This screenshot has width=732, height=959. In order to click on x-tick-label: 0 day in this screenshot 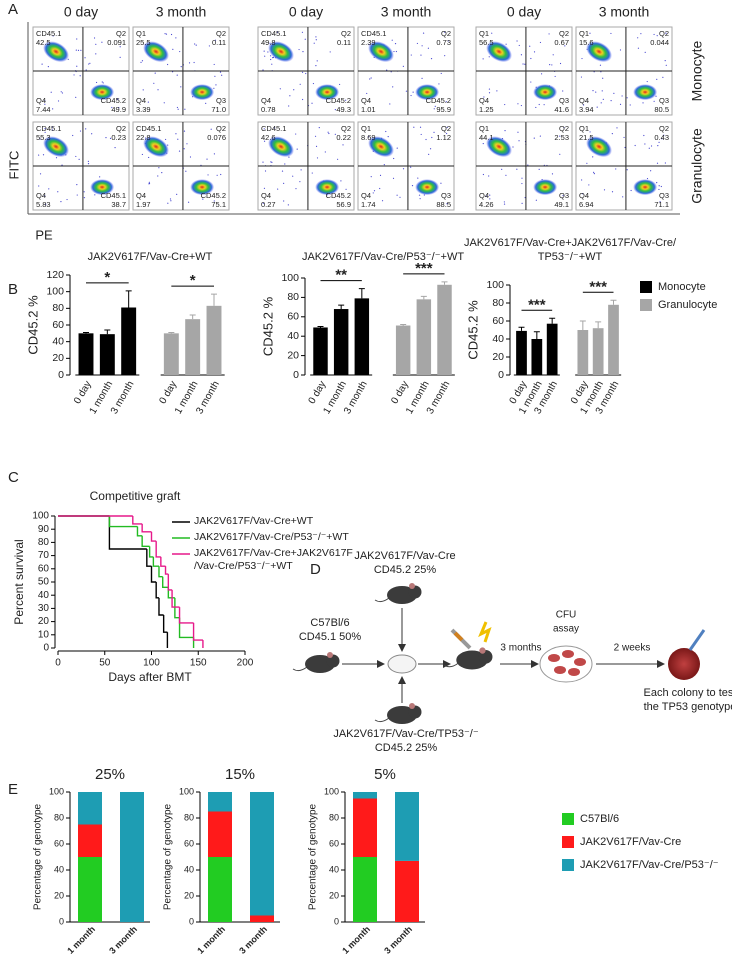, I will do `click(400, 392)`.